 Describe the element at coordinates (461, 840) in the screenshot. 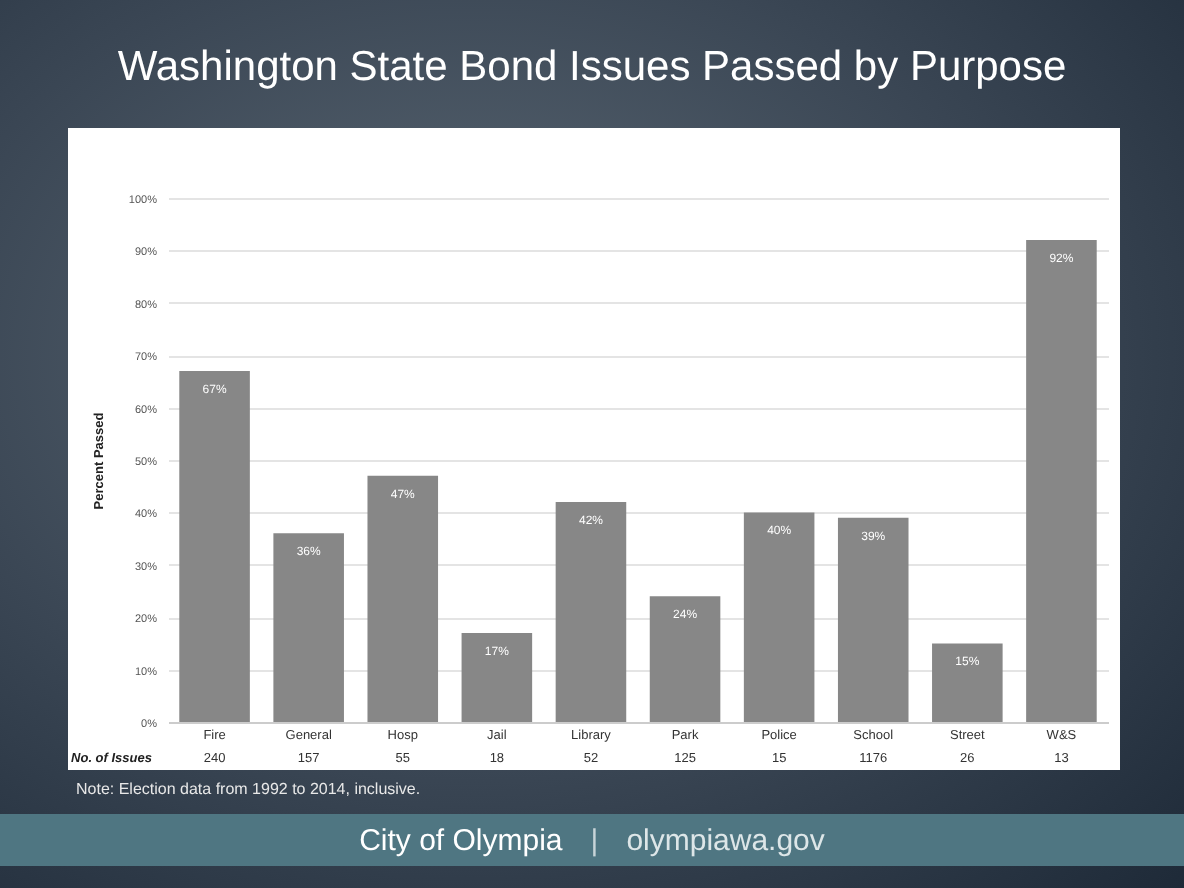

I see `text: City of Olympia` at that location.